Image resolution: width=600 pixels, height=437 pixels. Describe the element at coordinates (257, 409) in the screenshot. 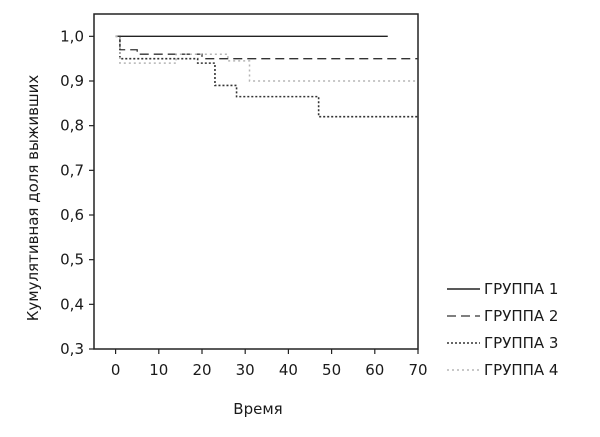

I see `x-axis-title: Время` at that location.